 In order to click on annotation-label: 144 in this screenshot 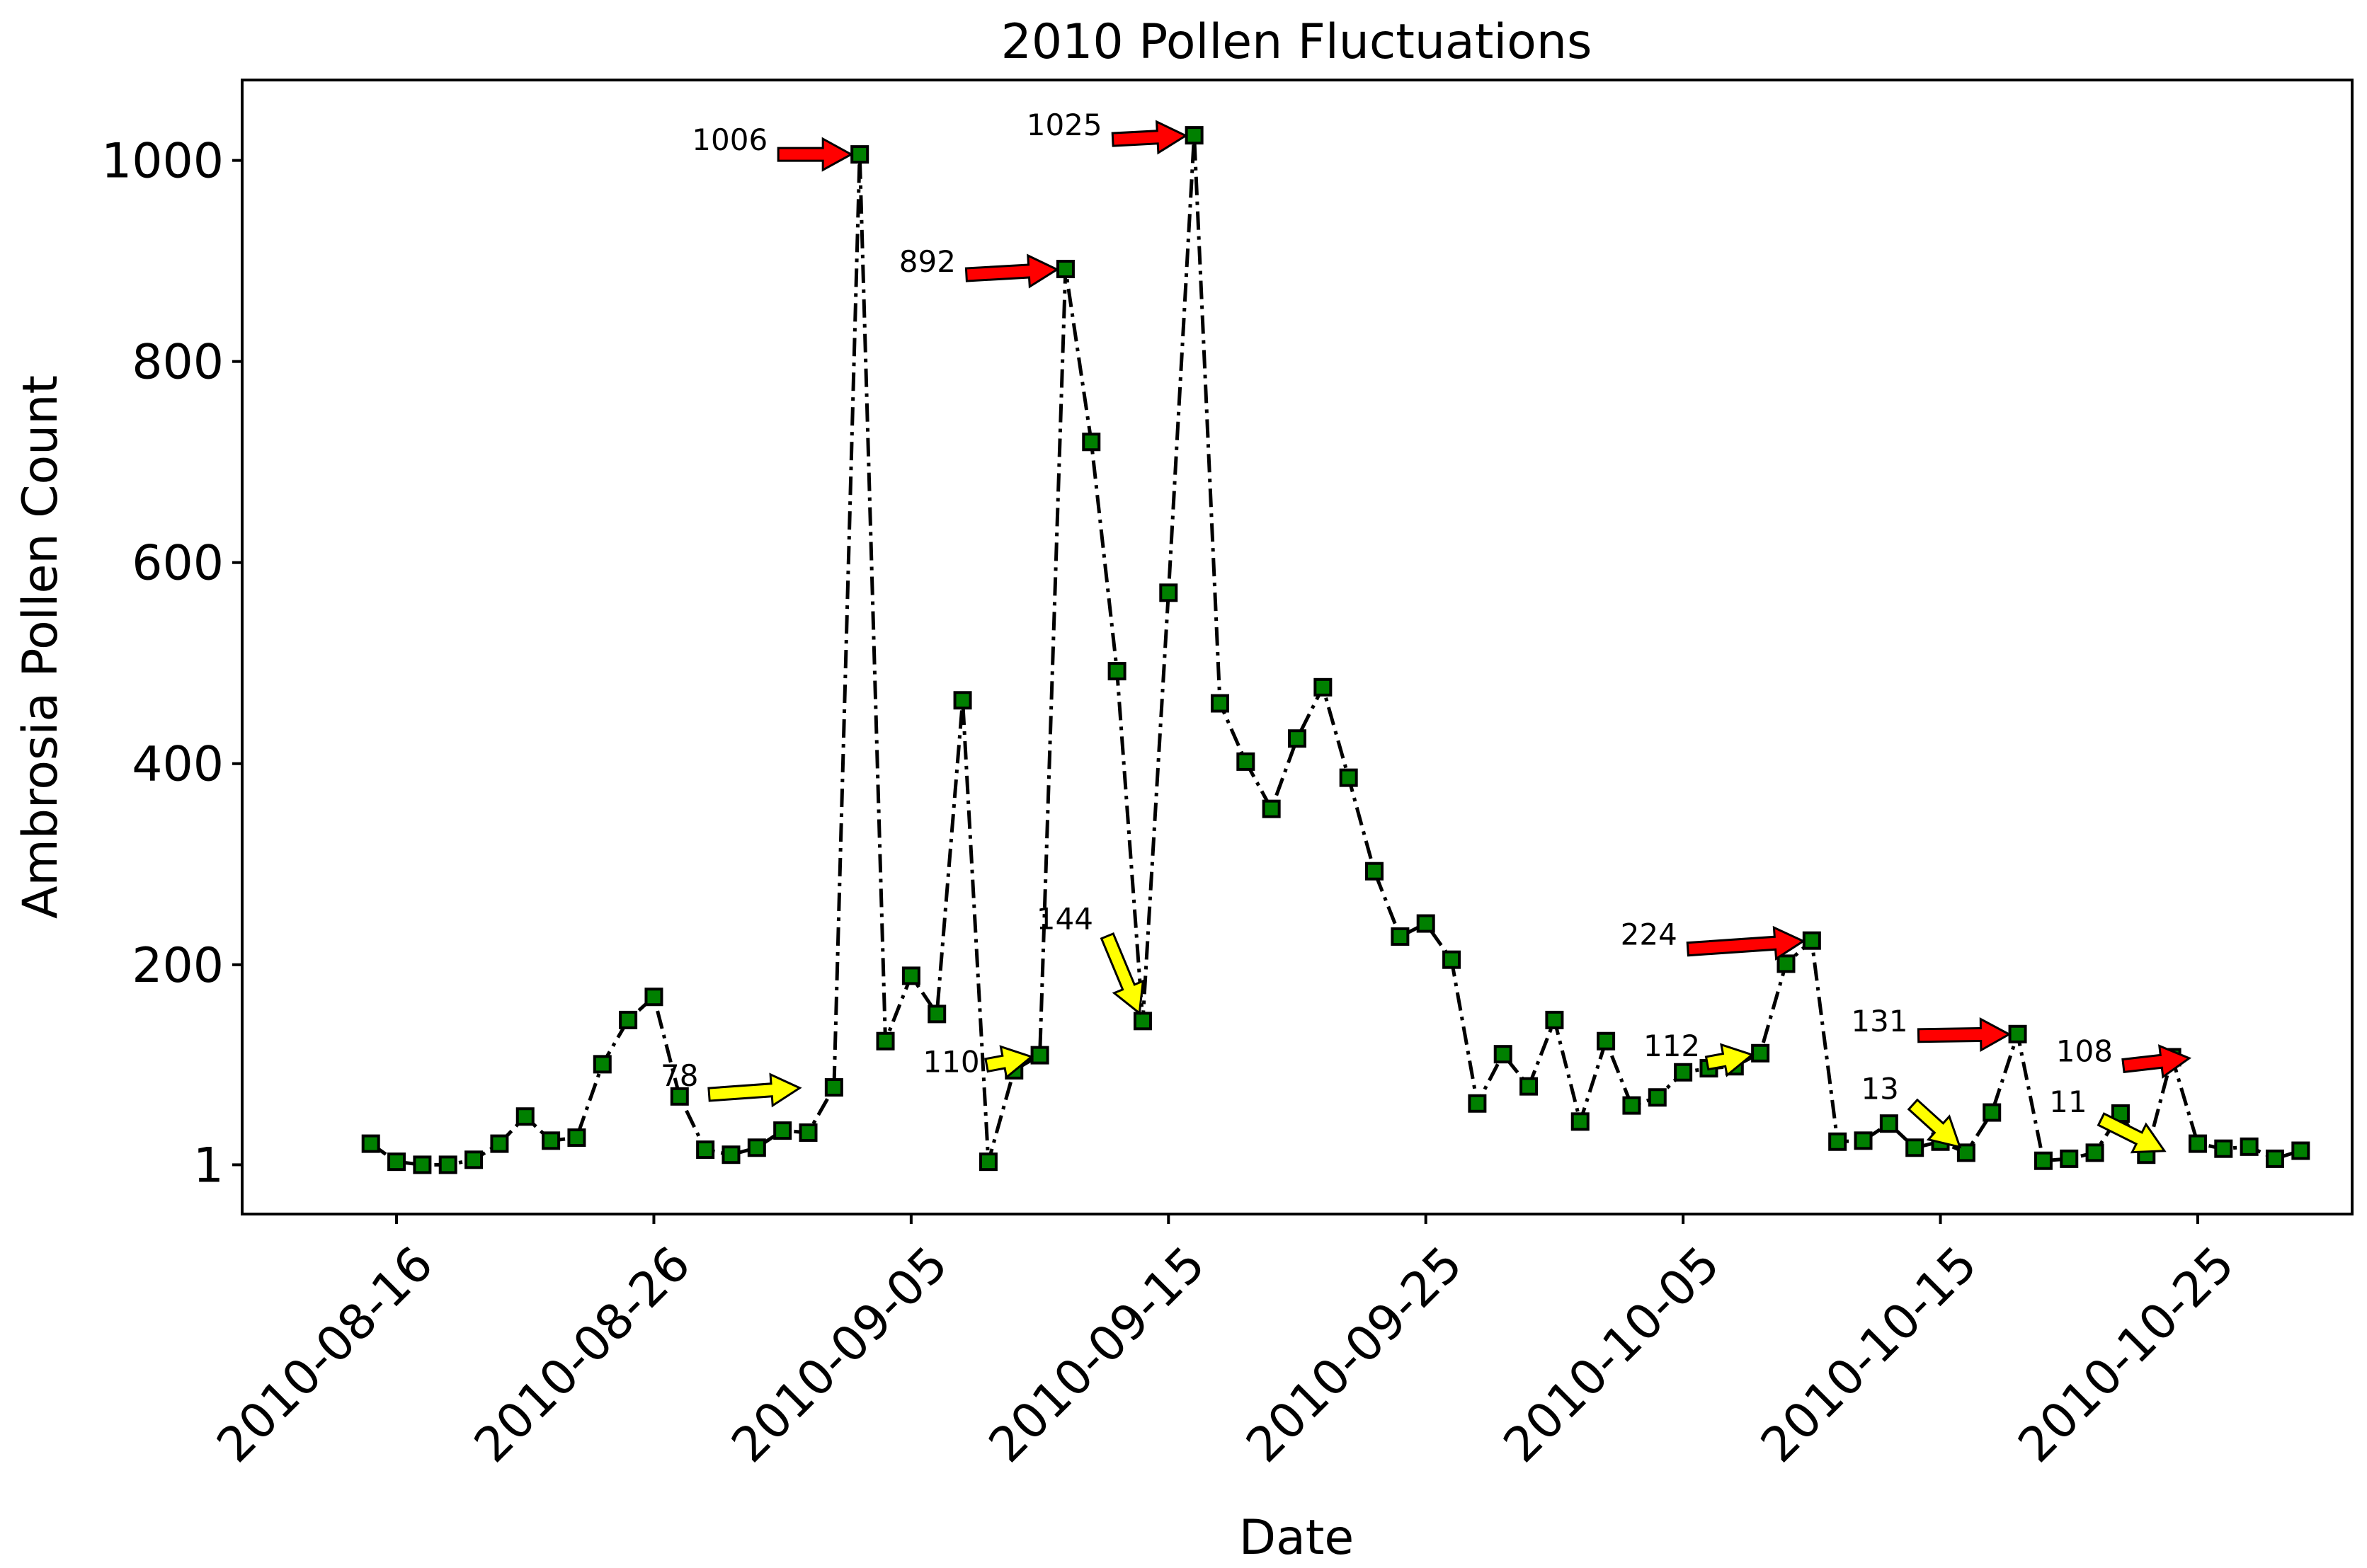, I will do `click(1065, 918)`.